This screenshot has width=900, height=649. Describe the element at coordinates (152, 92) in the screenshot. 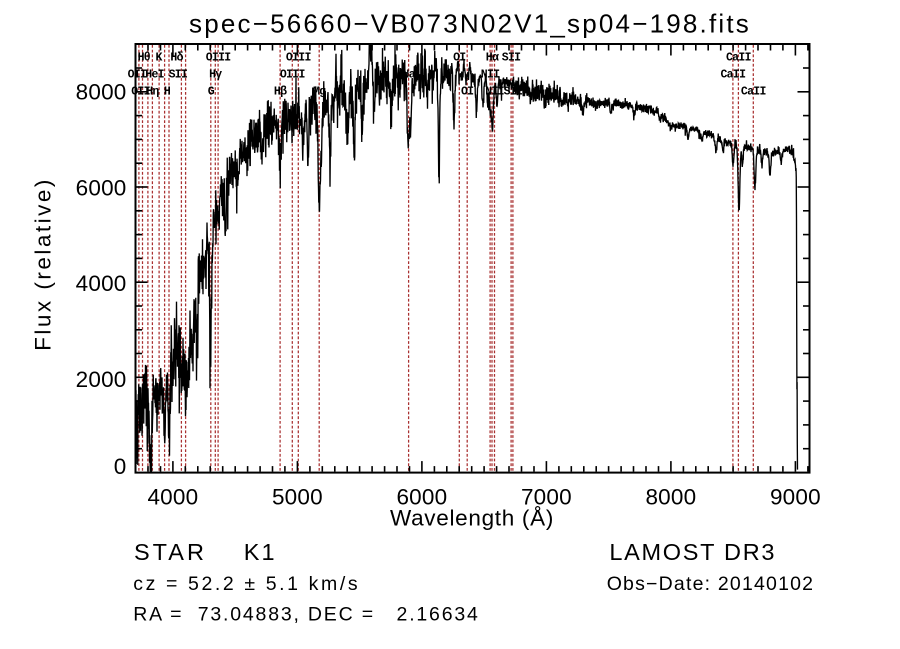

I see `svg-text: Hη` at that location.